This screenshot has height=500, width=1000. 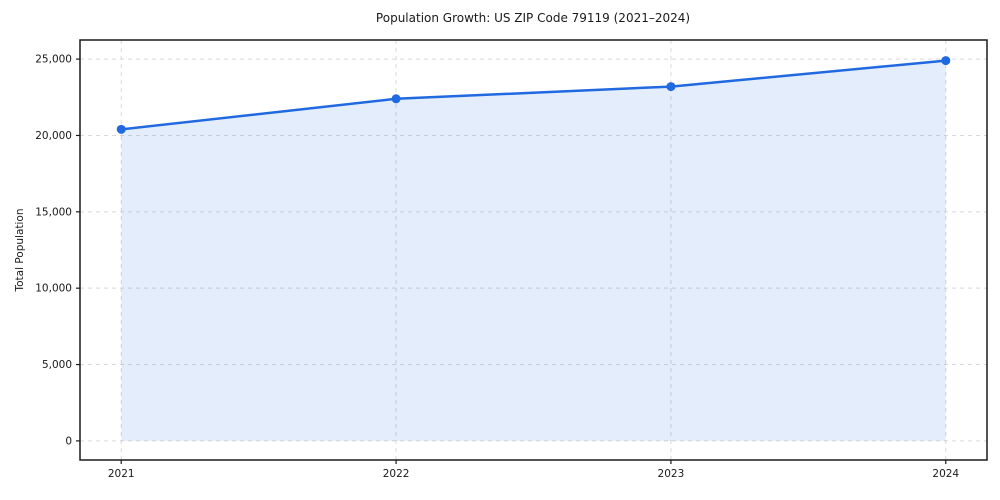 I want to click on data-line, so click(x=533, y=95).